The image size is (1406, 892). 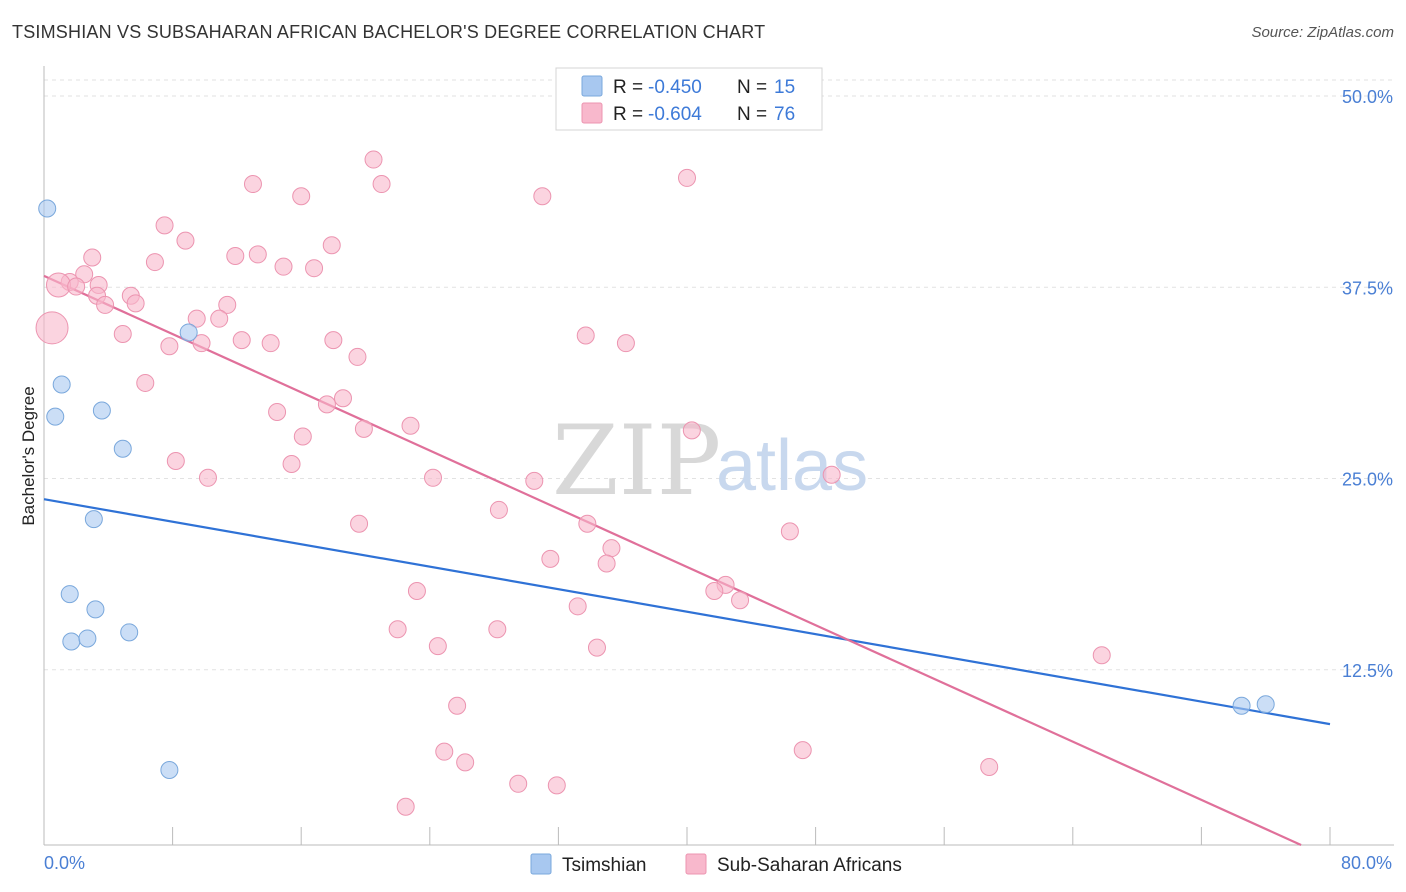 I want to click on legend-n-label-2: N =, so click(x=752, y=114).